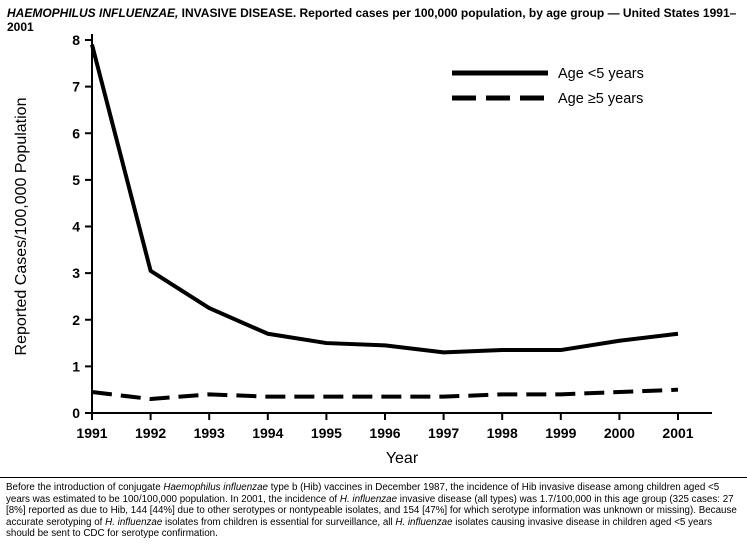  Describe the element at coordinates (76, 366) in the screenshot. I see `y-tick-label: 1` at that location.